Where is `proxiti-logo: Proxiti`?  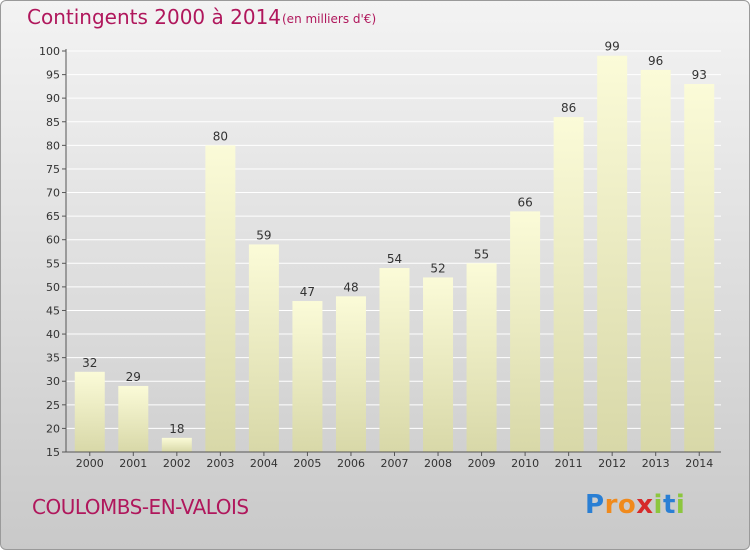
proxiti-logo: Proxiti is located at coordinates (635, 505).